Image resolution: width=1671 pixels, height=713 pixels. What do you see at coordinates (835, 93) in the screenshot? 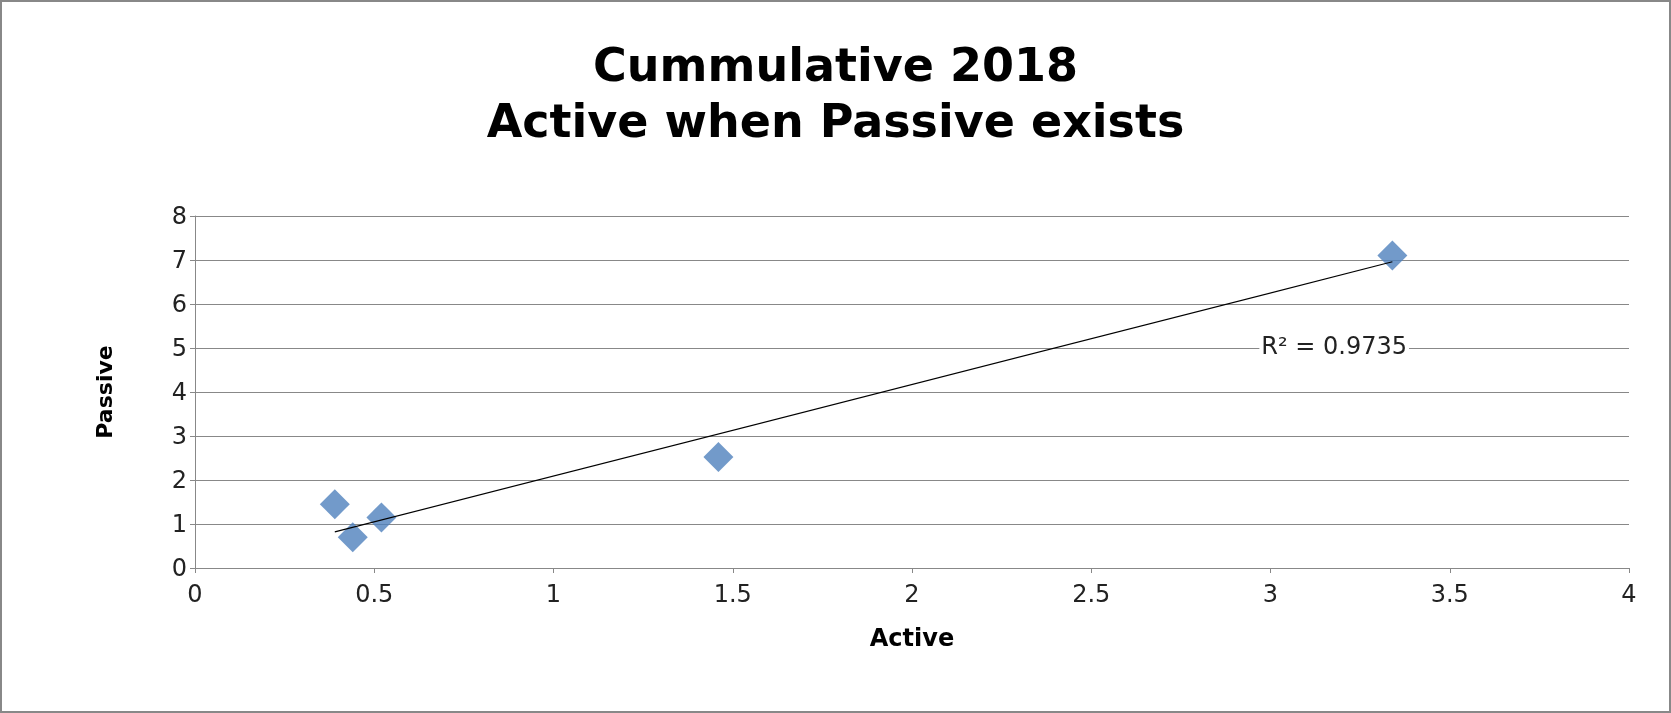
I see `chart-title: Cummulative 2018 Active when Passive exists` at bounding box center [835, 93].